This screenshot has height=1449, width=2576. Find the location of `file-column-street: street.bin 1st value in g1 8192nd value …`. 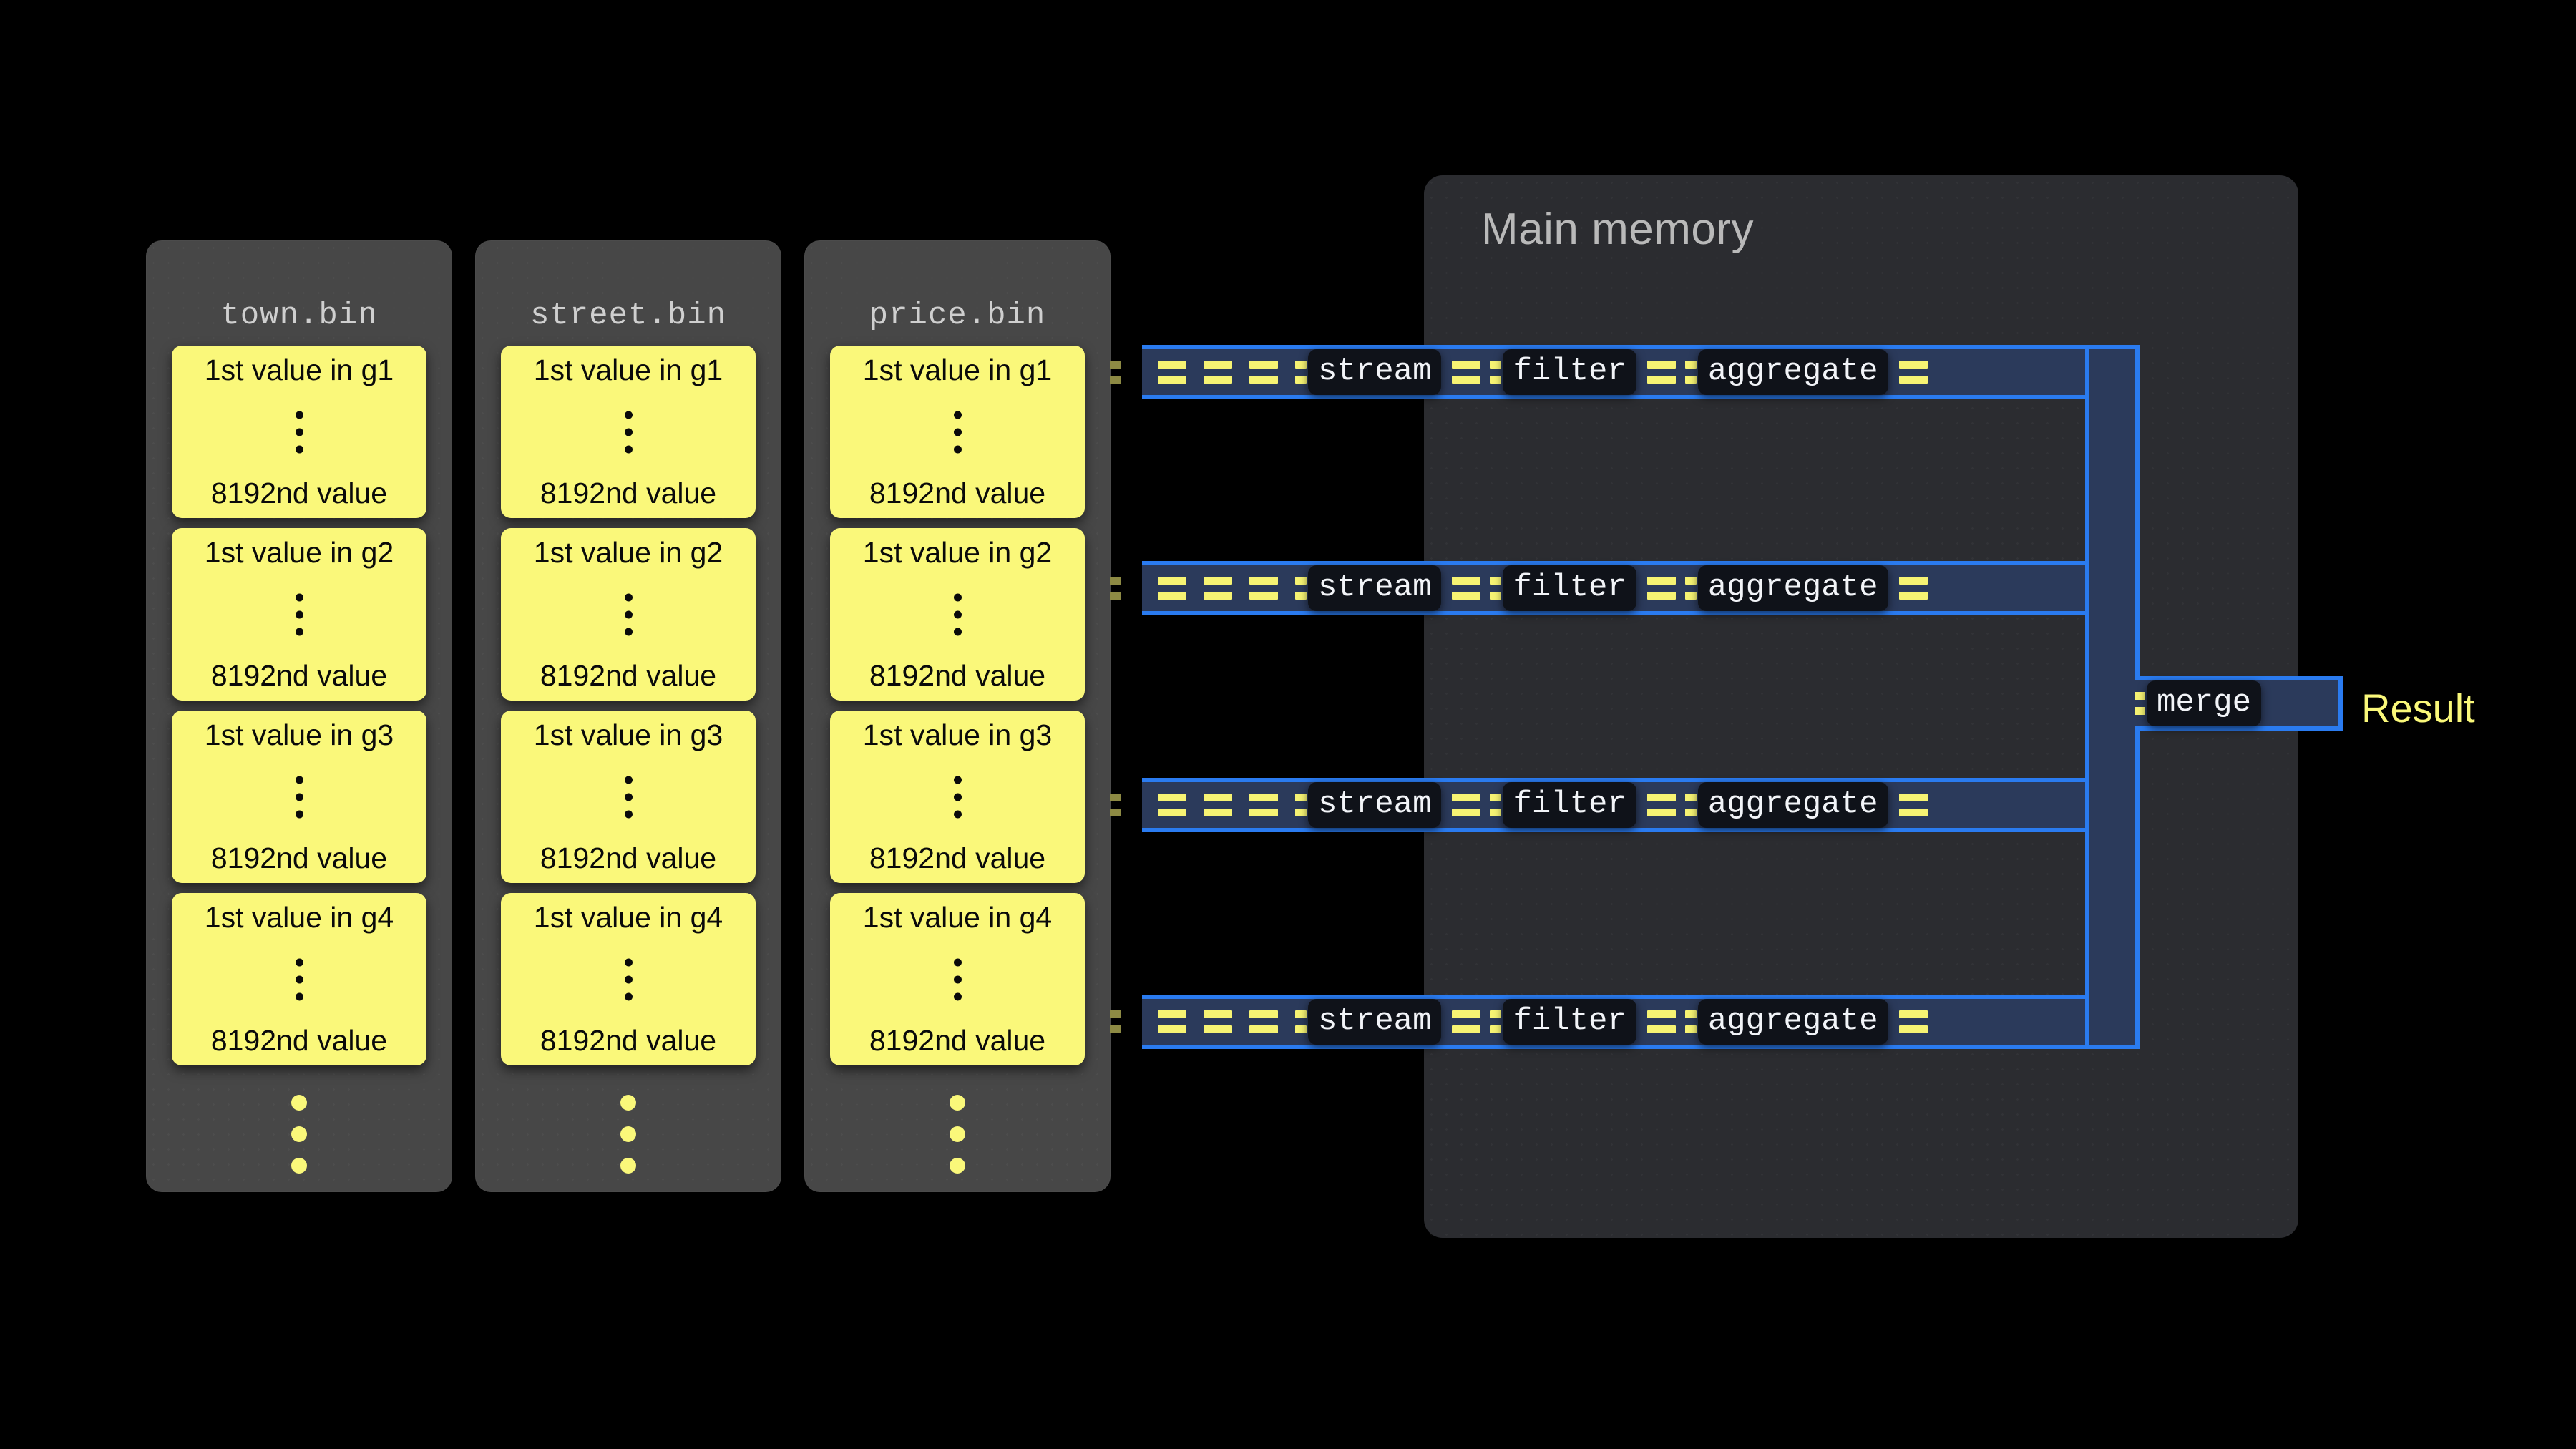

file-column-street: street.bin 1st value in g1 8192nd value … is located at coordinates (628, 716).